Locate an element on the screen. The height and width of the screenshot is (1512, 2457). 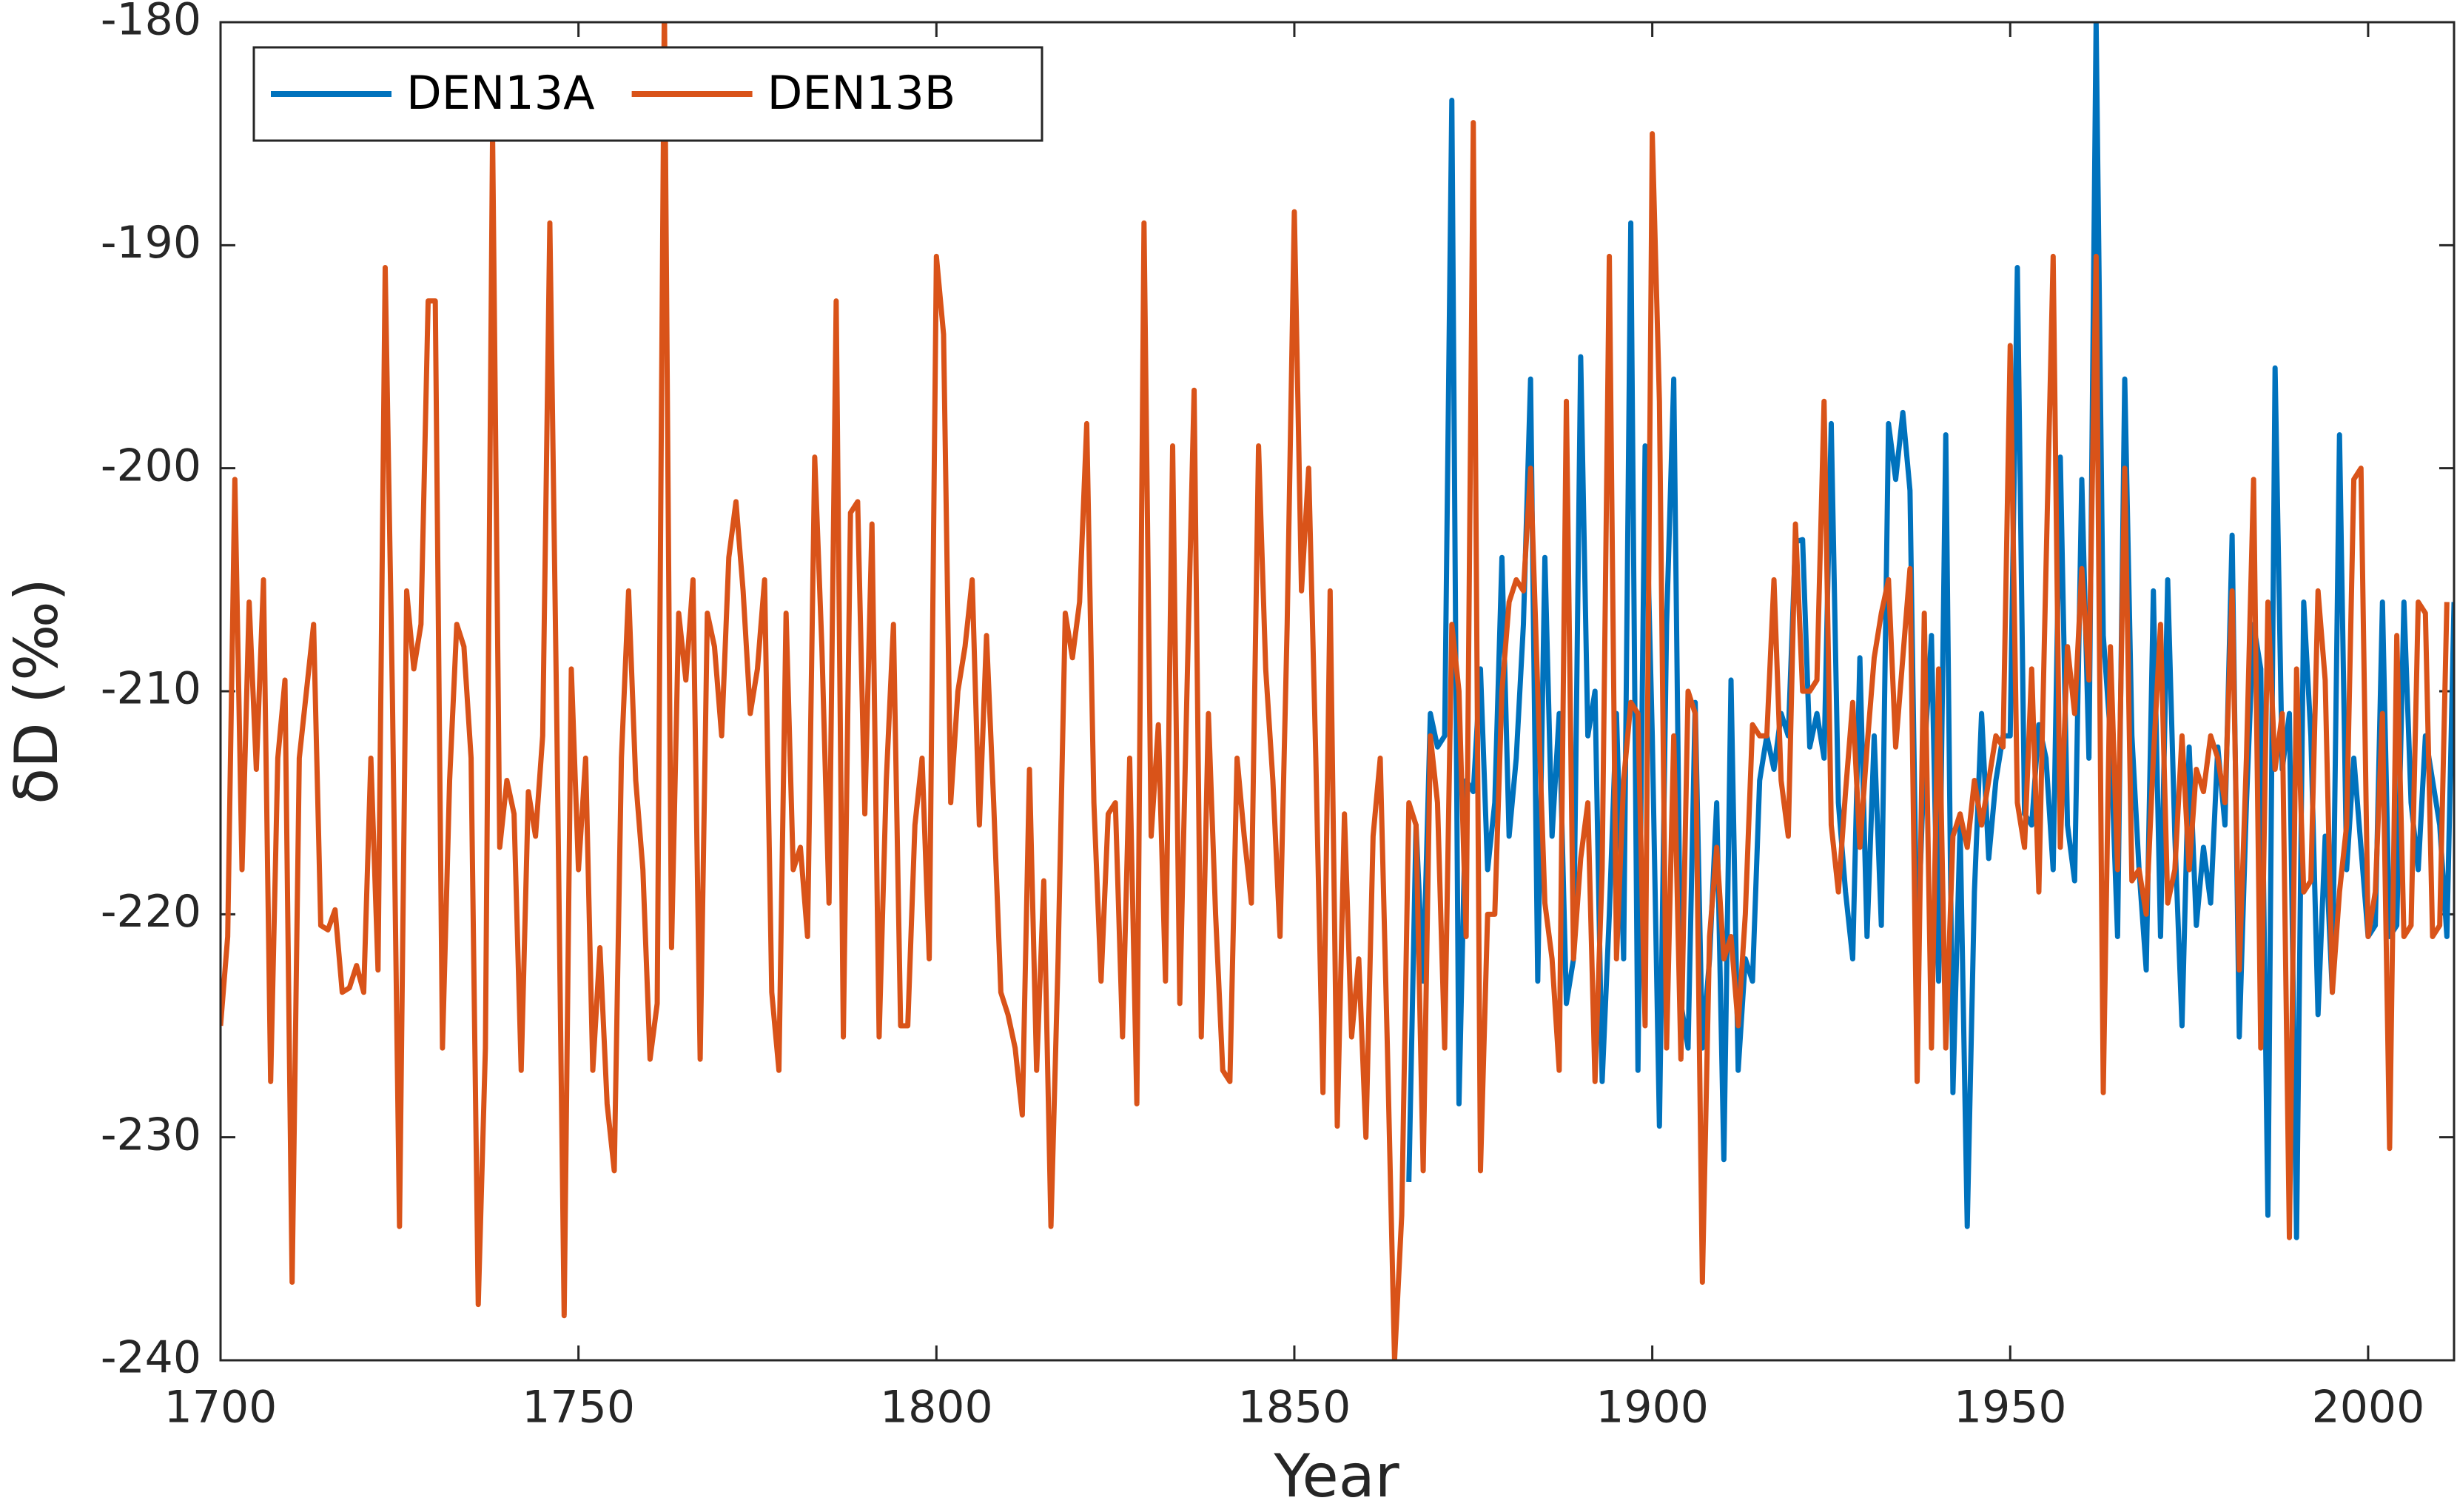
y-tick-label: -190 is located at coordinates (151, 243).